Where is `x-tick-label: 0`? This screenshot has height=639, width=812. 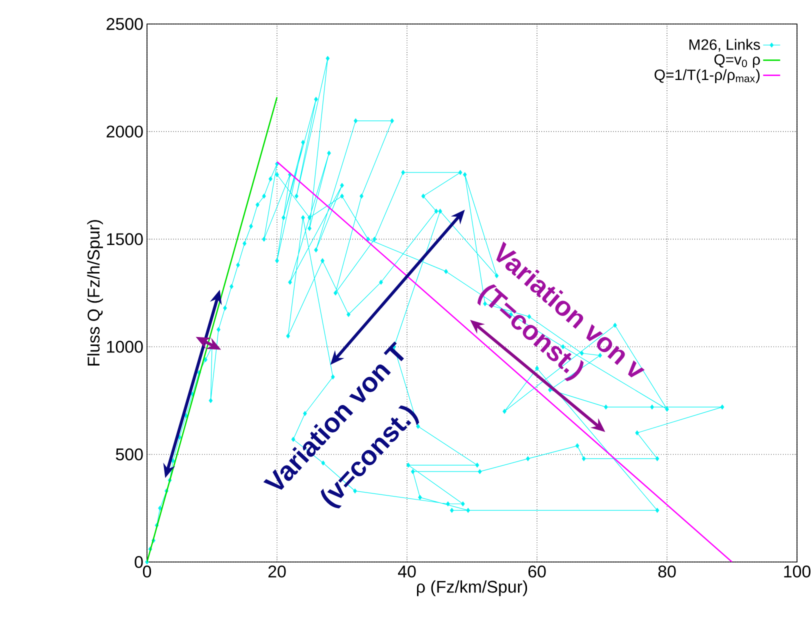 x-tick-label: 0 is located at coordinates (147, 572).